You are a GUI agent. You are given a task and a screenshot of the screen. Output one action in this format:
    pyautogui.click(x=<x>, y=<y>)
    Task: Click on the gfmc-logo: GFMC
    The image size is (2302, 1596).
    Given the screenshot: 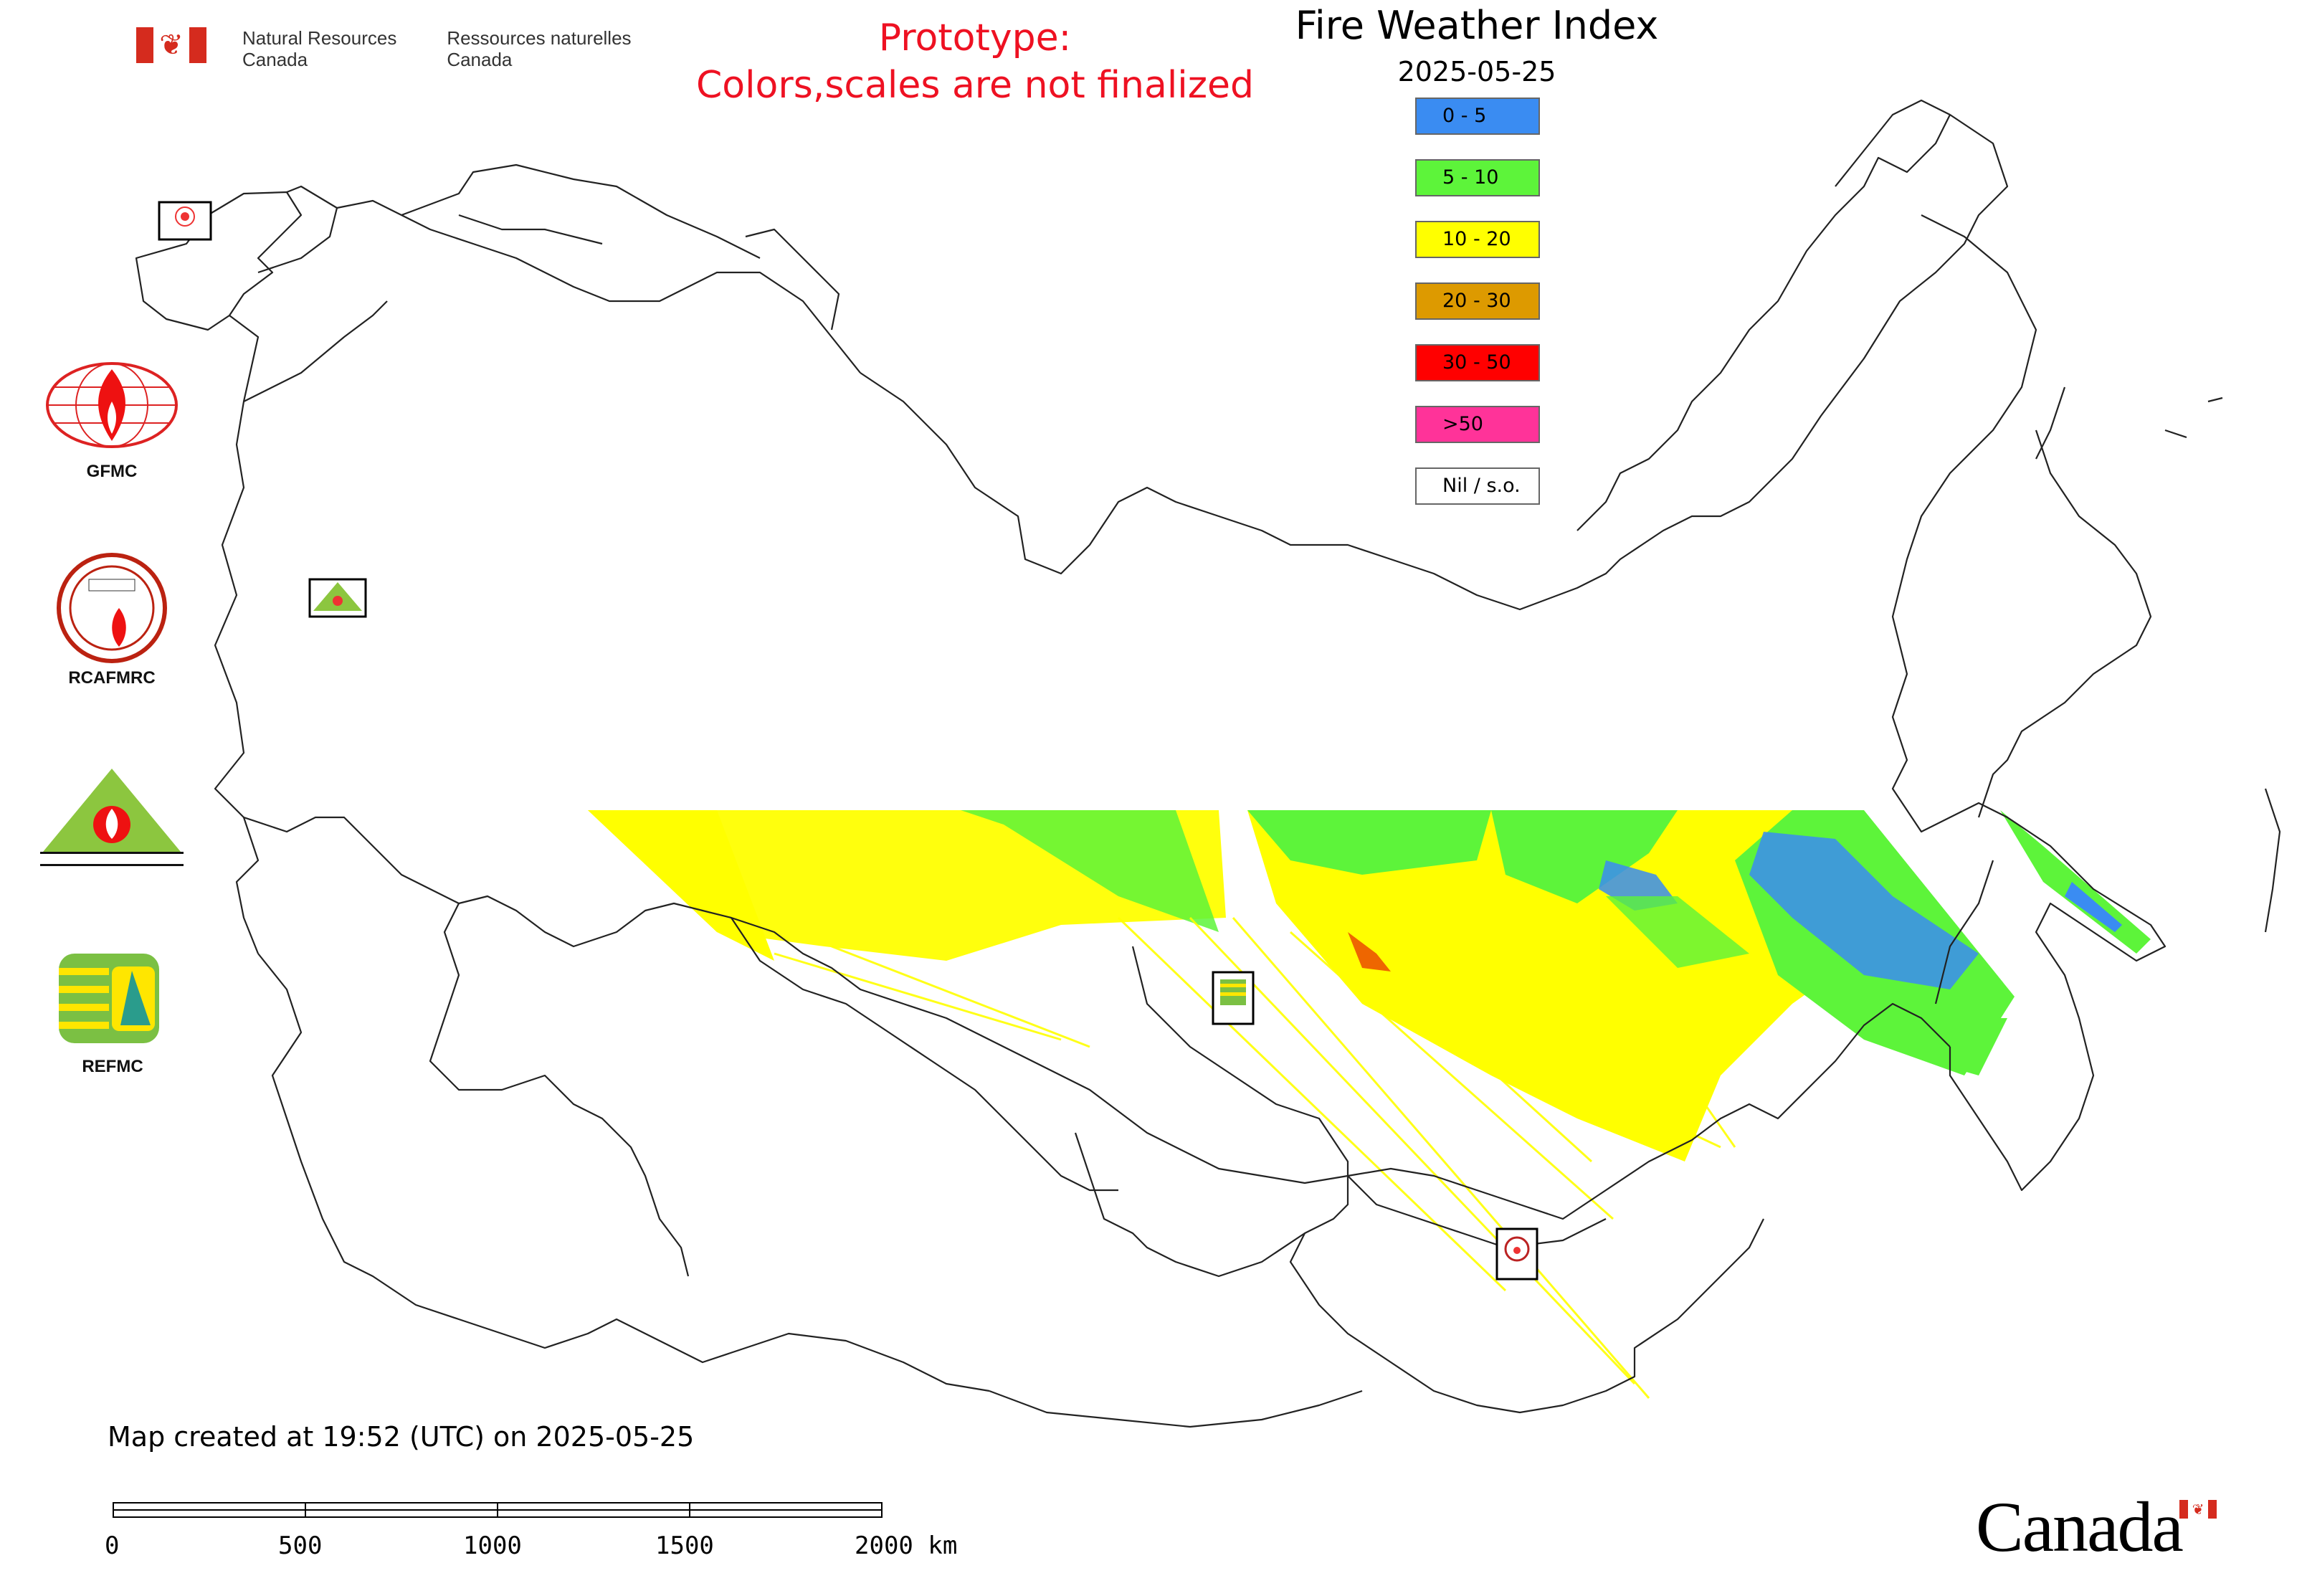 What is the action you would take?
    pyautogui.click(x=112, y=420)
    